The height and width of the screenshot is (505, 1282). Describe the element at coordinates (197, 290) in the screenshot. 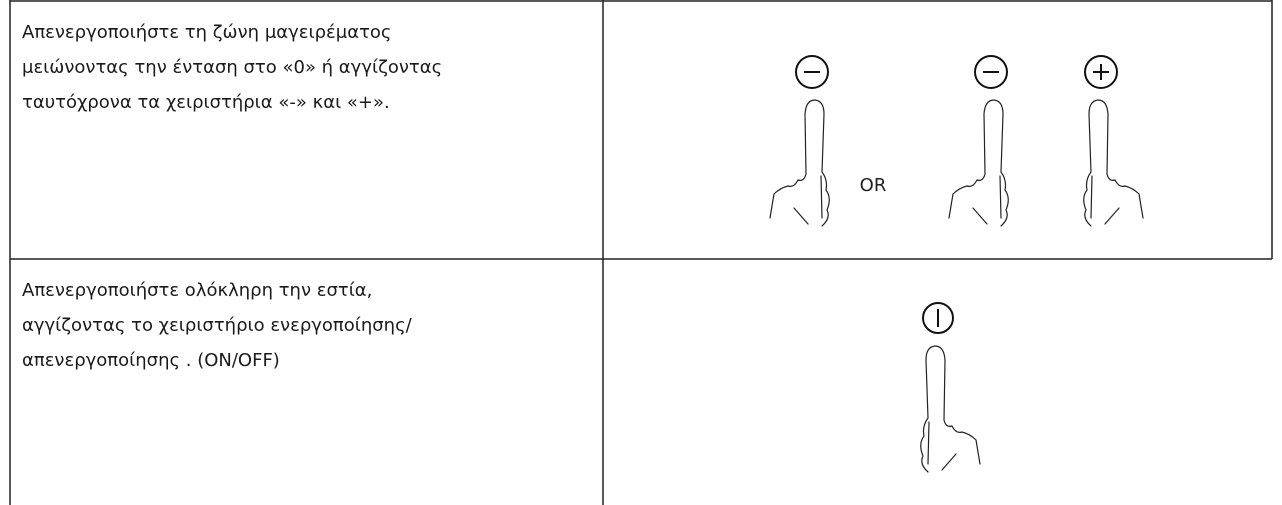

I see `text-line: Απενεργοποιήστε ολόκληρη την εστία,` at that location.